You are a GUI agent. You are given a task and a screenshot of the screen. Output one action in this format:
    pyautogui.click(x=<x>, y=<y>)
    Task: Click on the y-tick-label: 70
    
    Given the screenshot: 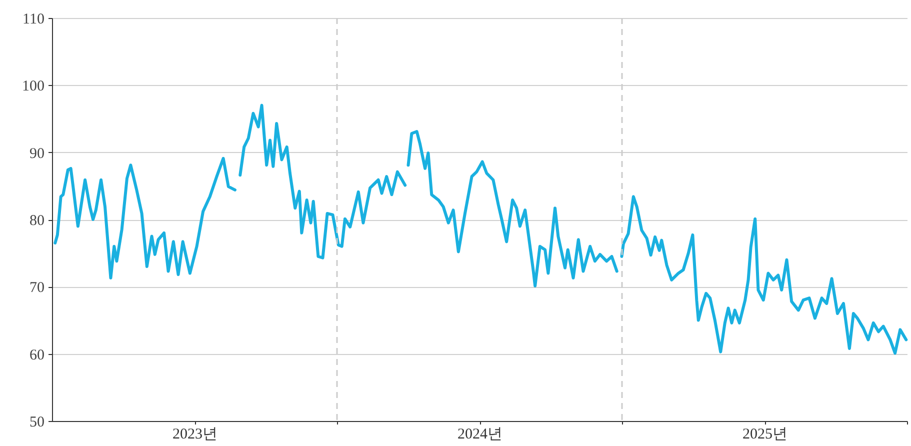 What is the action you would take?
    pyautogui.click(x=37, y=288)
    